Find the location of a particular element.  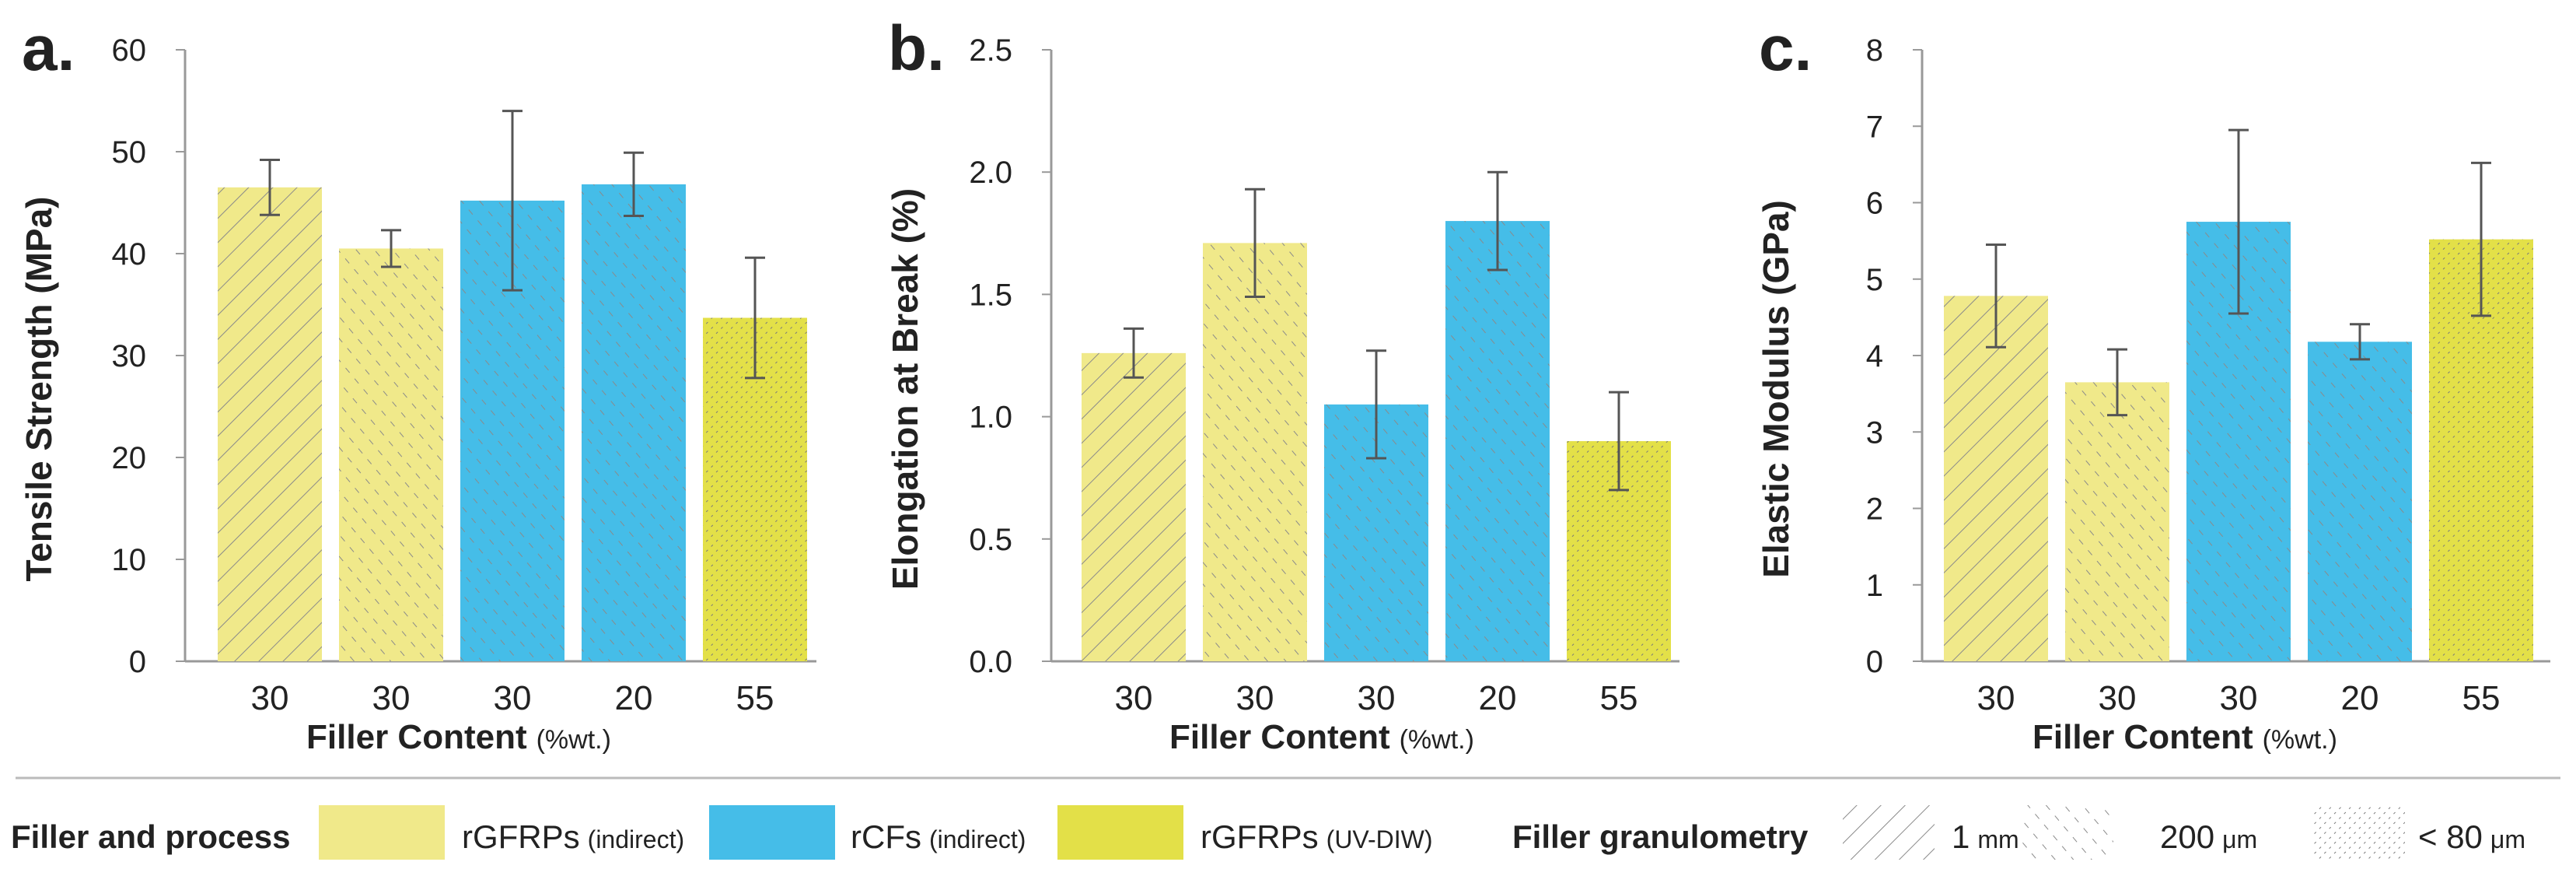

y-axis-label: Tensile Strength (MPa) is located at coordinates (39, 389).